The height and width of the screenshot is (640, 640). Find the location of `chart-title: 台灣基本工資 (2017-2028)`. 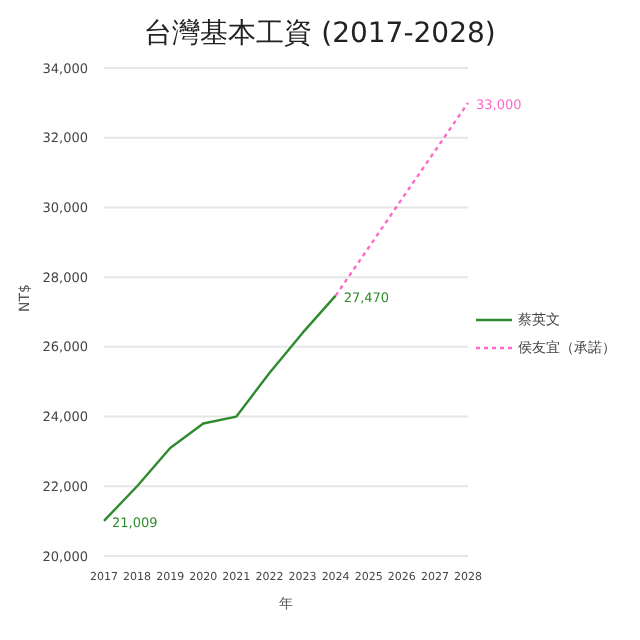

chart-title: 台灣基本工資 (2017-2028) is located at coordinates (320, 34).